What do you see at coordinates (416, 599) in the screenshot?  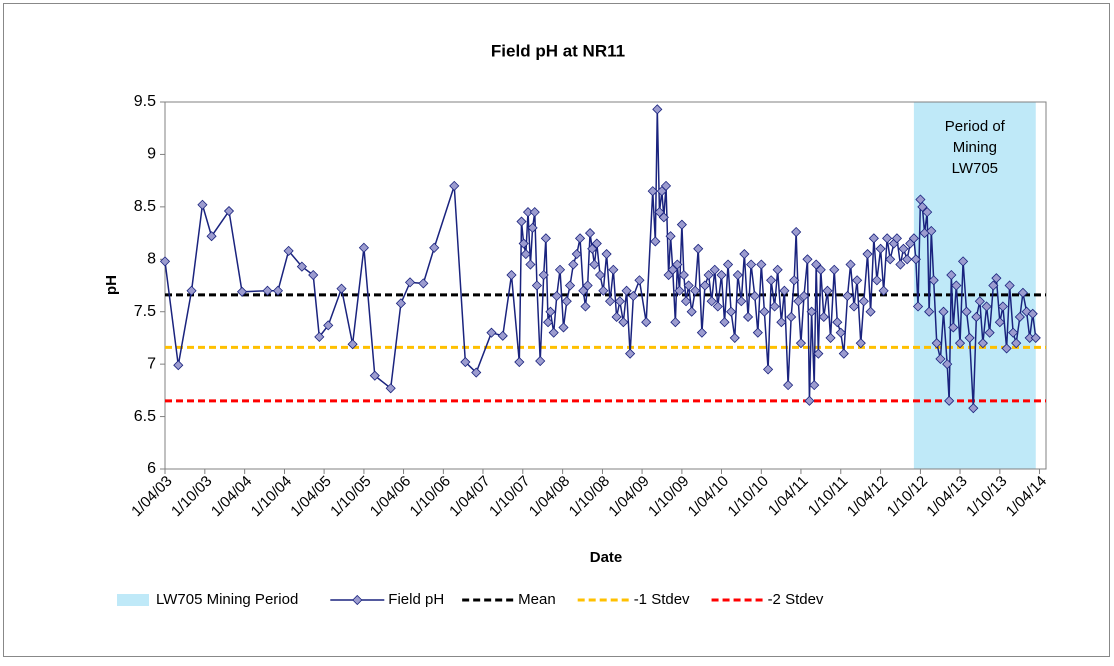 I see `legend-label: Field pH` at bounding box center [416, 599].